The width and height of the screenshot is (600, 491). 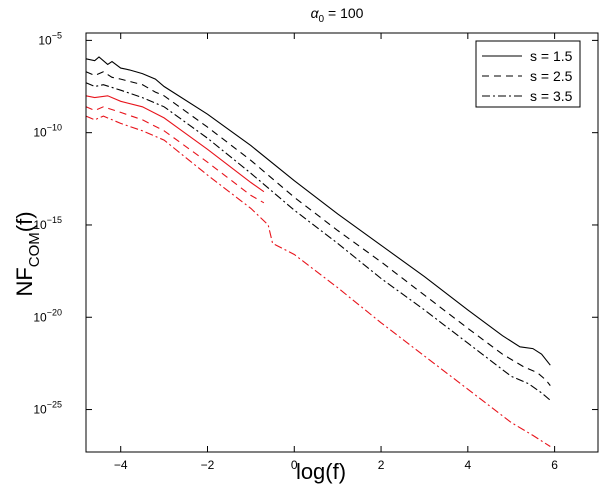 I want to click on x-tick-label: −4, so click(x=121, y=465).